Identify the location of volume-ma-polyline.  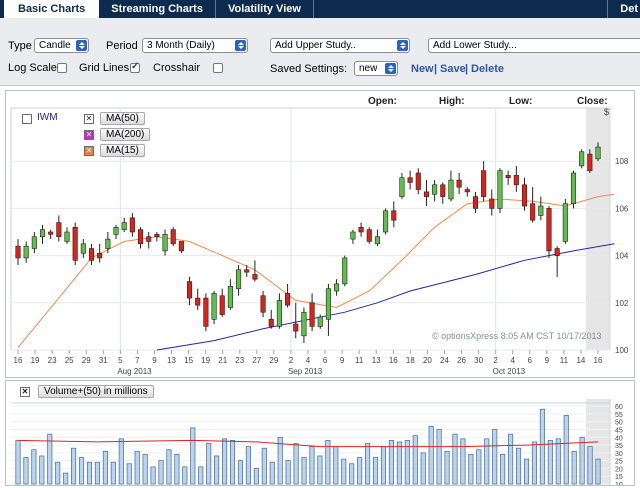
(308, 443).